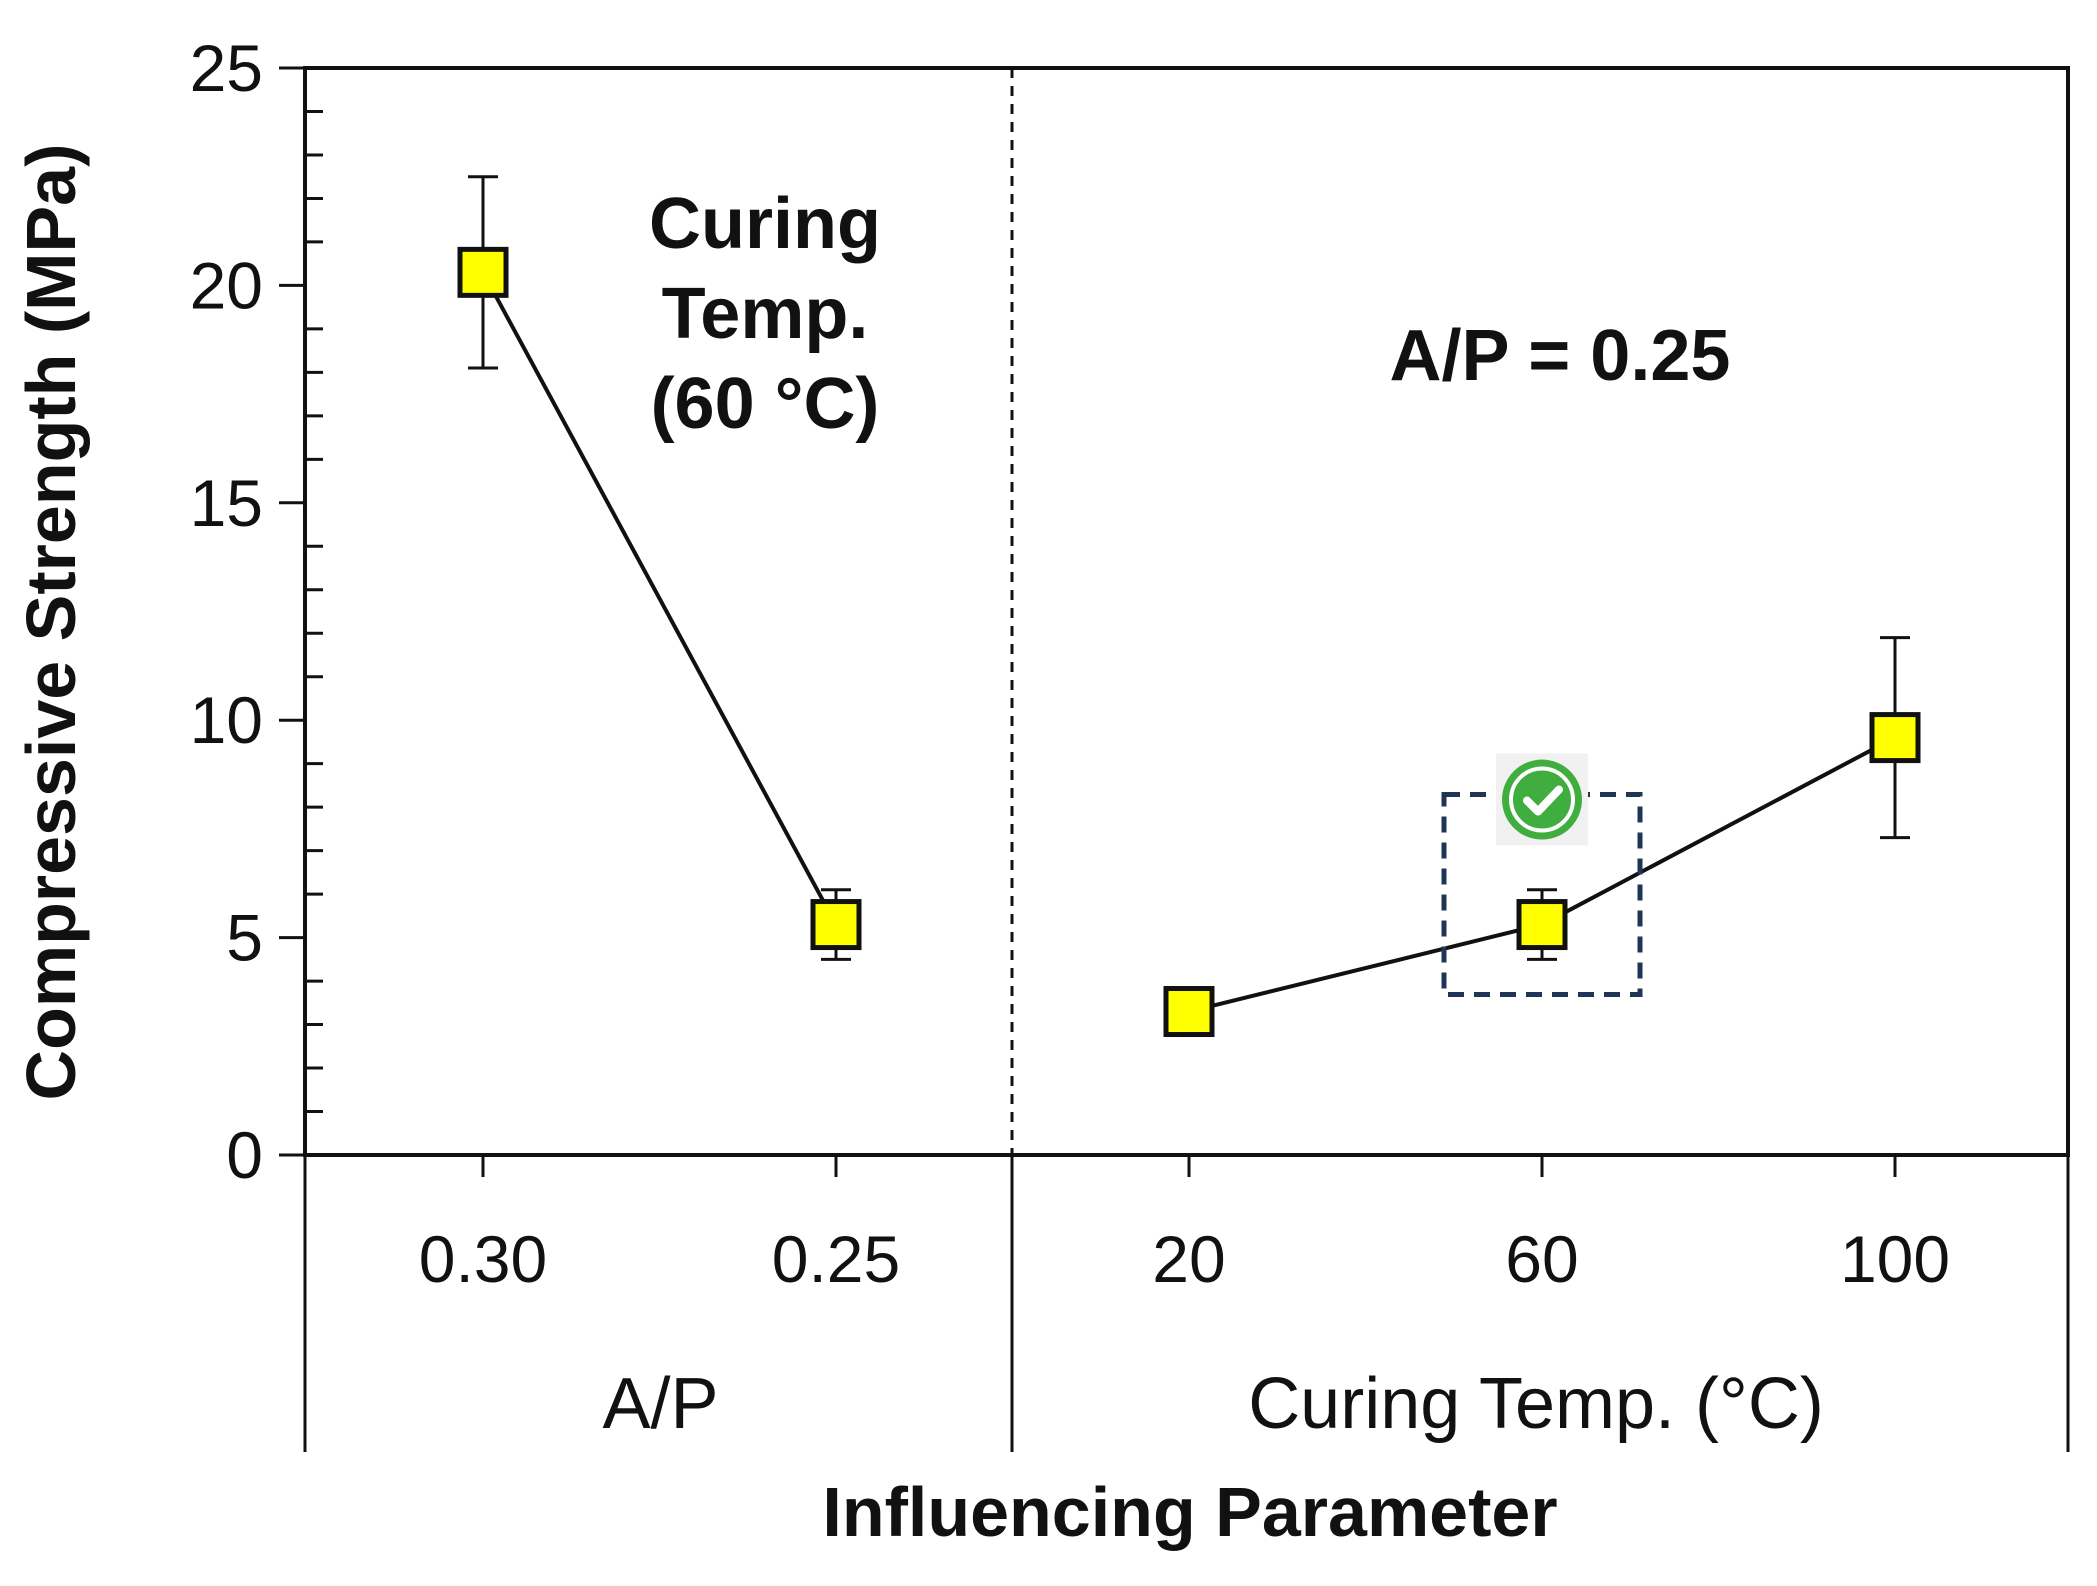  I want to click on y-tick-label: 5, so click(244, 938).